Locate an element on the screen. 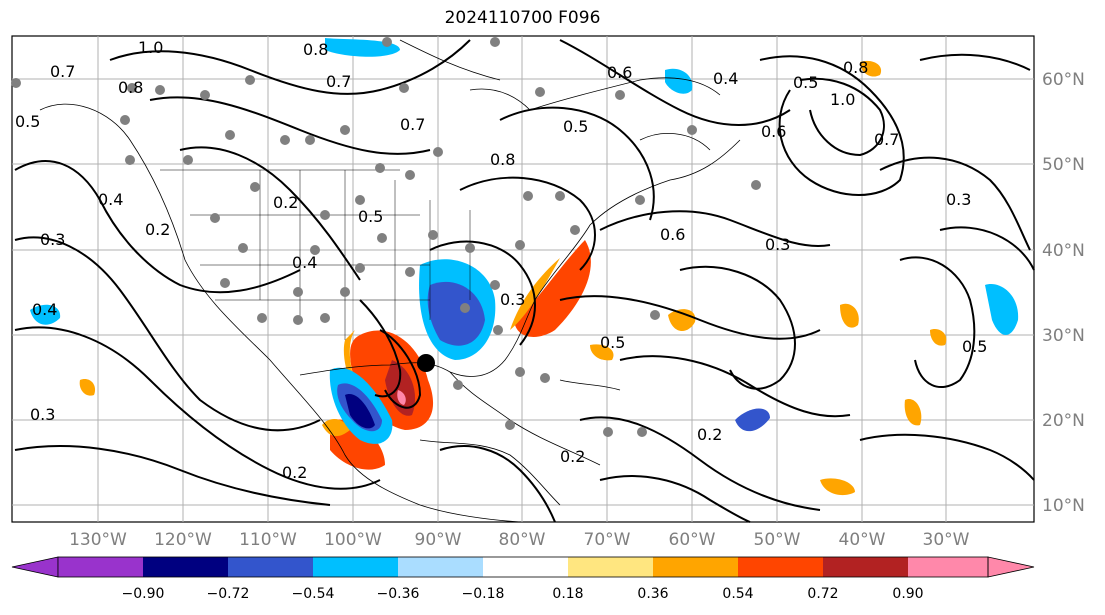 The width and height of the screenshot is (1105, 615). longitude-label: 80°W is located at coordinates (522, 540).